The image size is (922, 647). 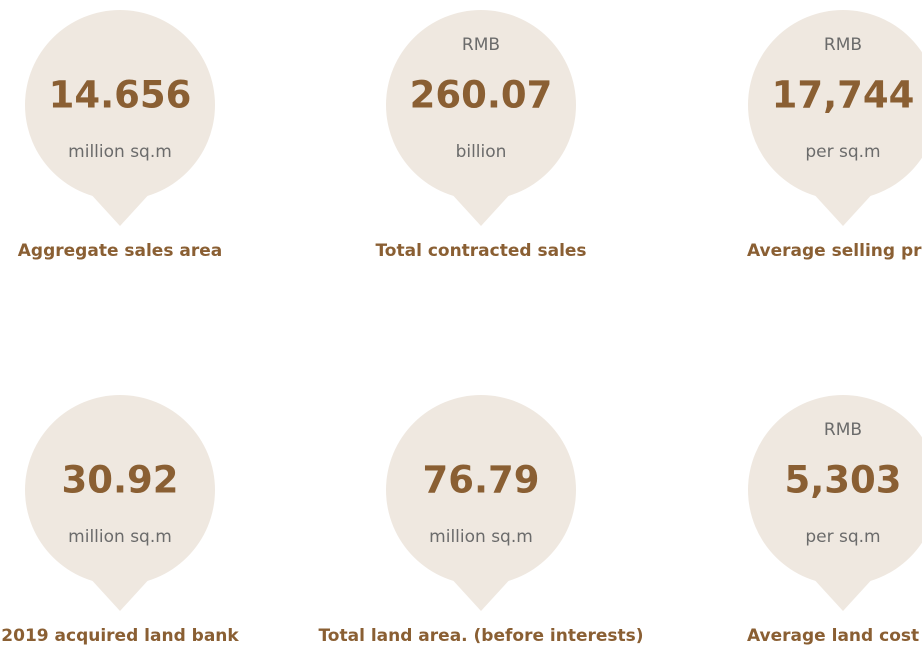 I want to click on value: 5,303, so click(x=842, y=480).